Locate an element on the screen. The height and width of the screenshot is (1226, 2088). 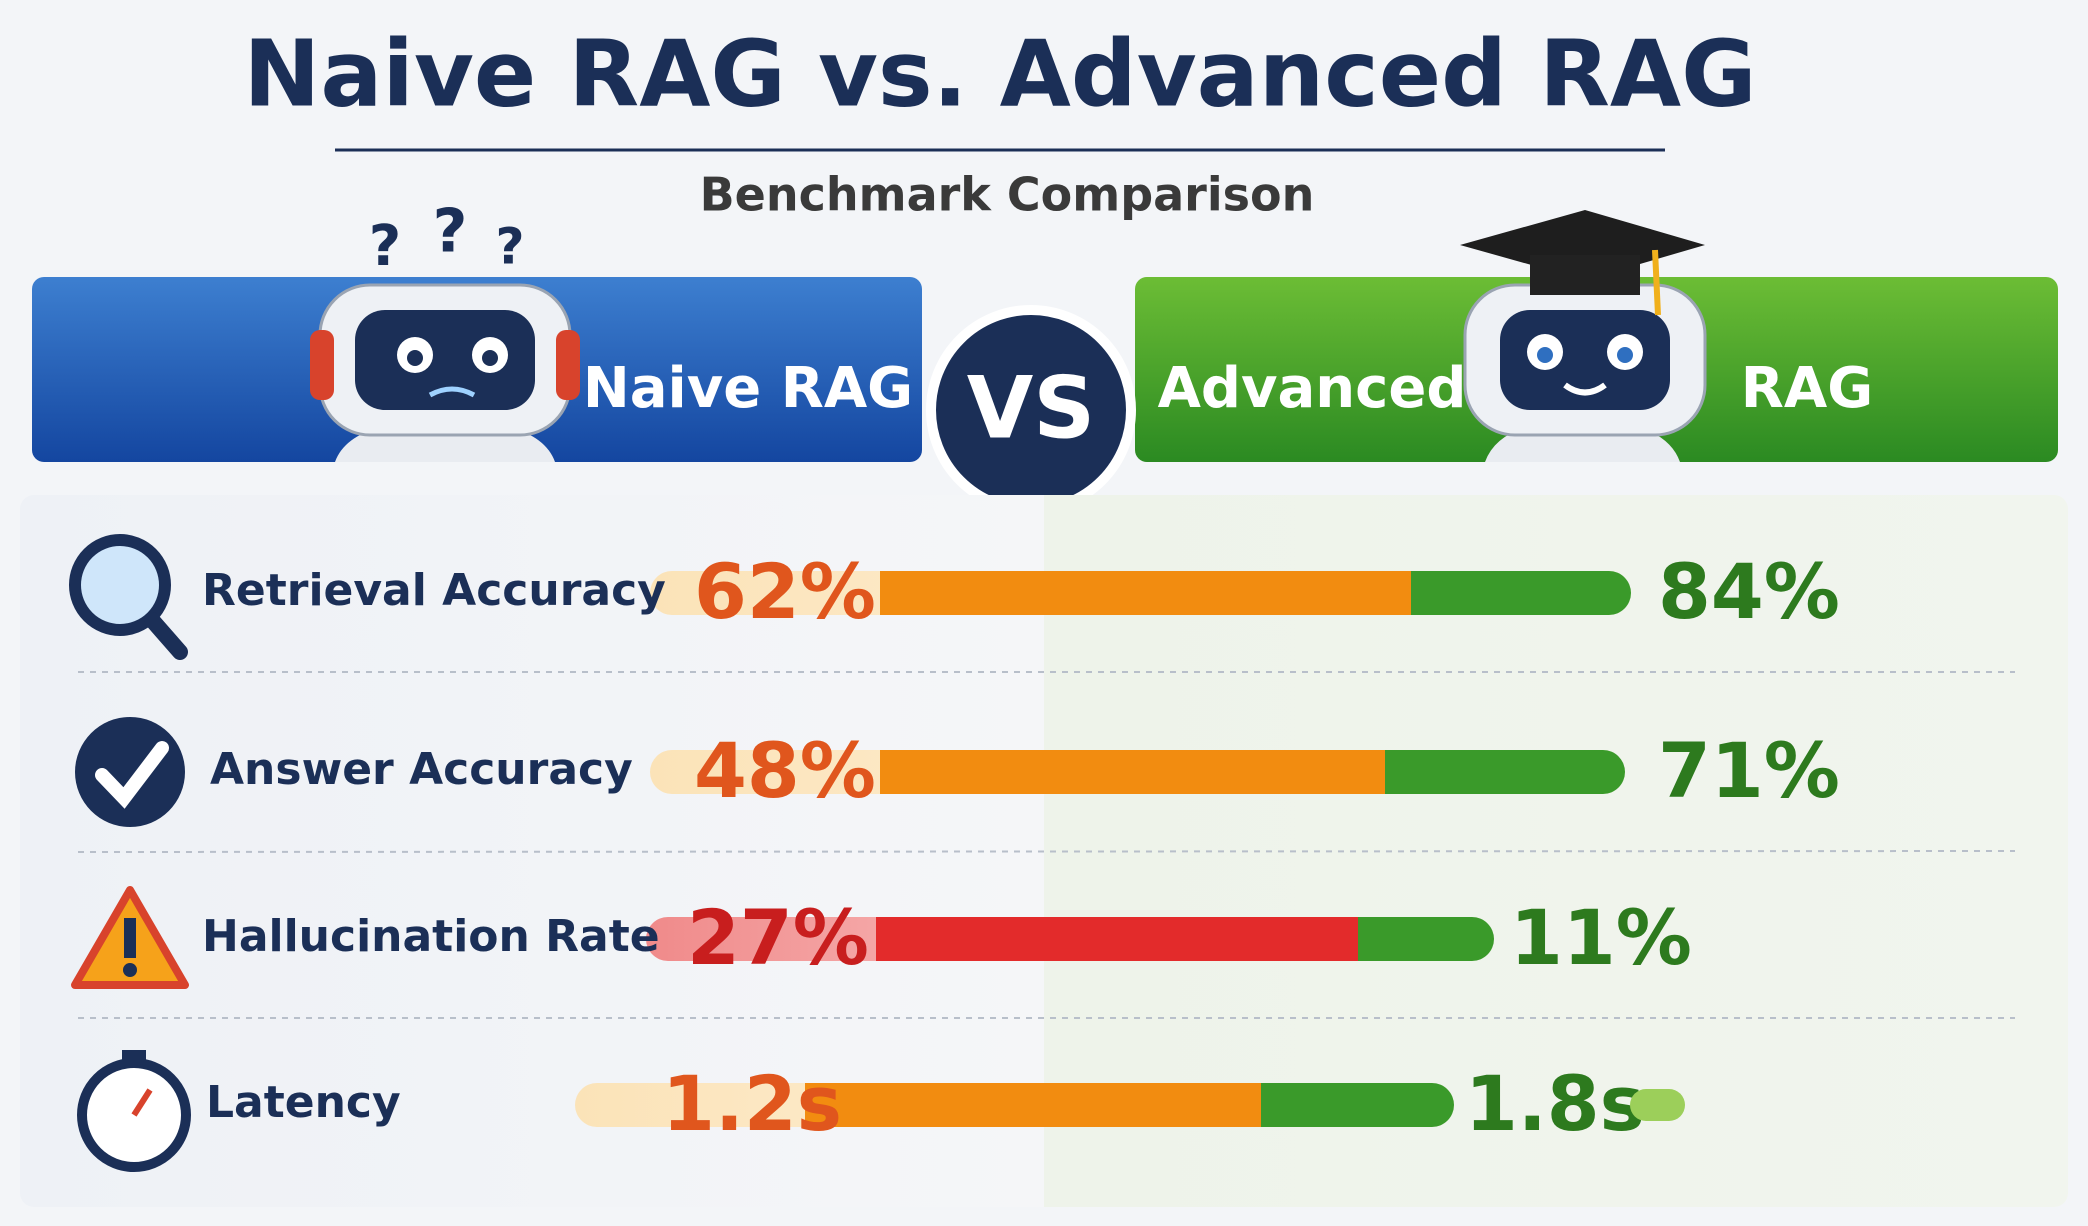
search-icon is located at coordinates (128, 597).